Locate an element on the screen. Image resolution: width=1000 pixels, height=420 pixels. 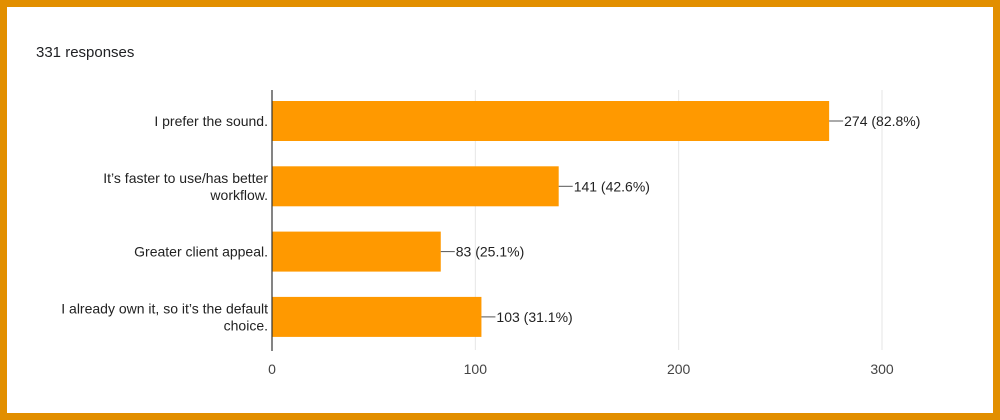
x-tick-label: 100 is located at coordinates (476, 369).